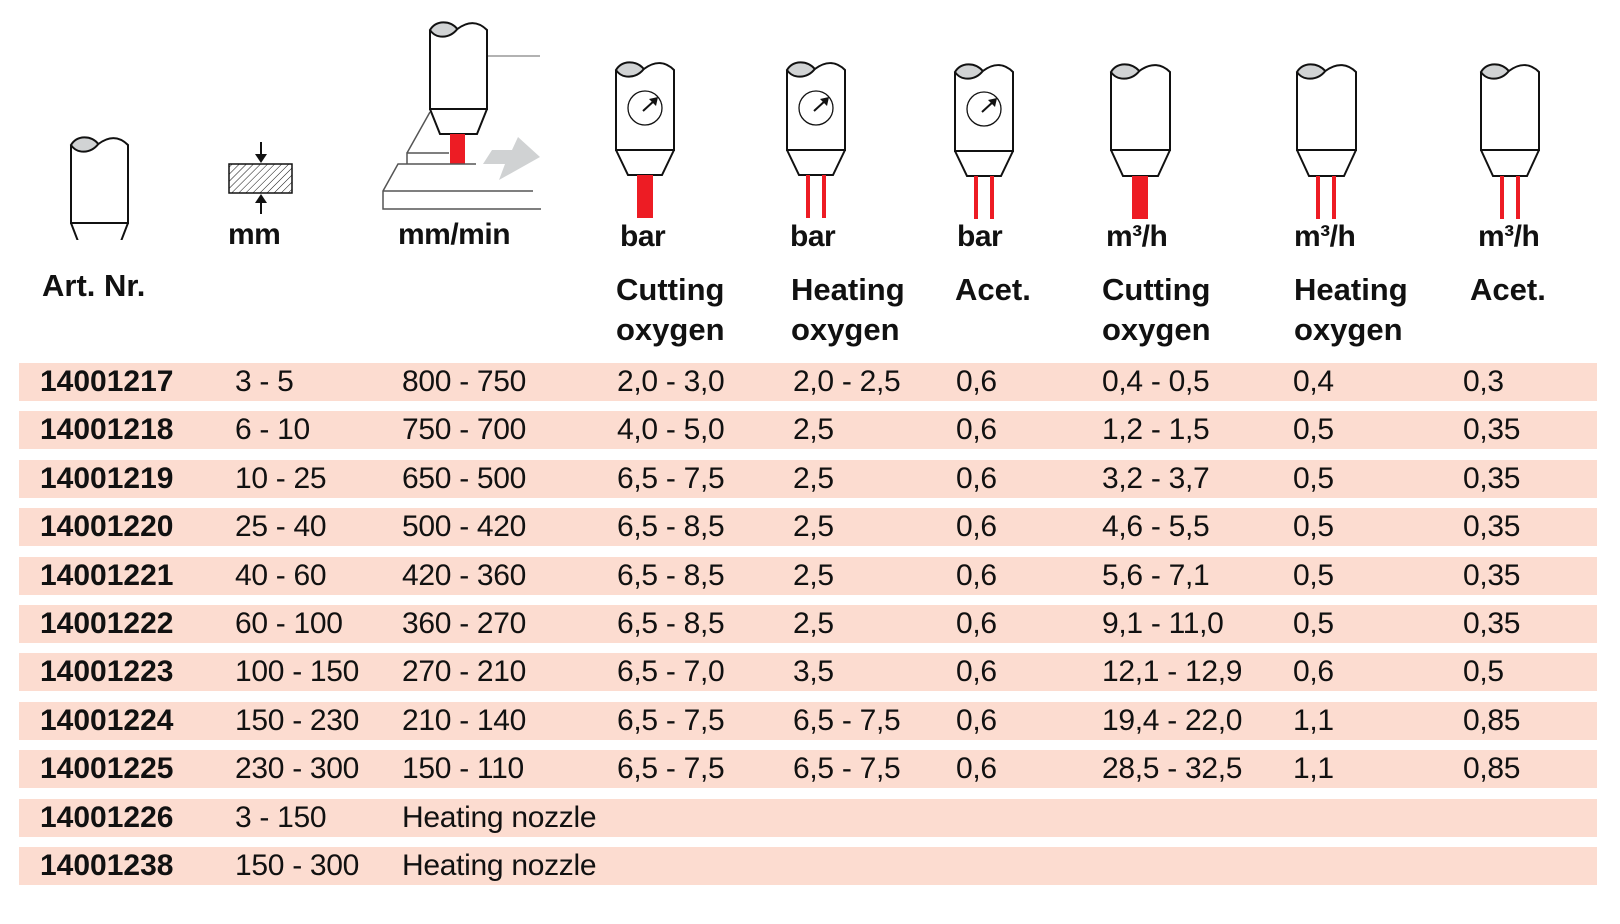  What do you see at coordinates (808, 866) in the screenshot?
I see `table-row: 14001238 150 - 300 Heating nozzle` at bounding box center [808, 866].